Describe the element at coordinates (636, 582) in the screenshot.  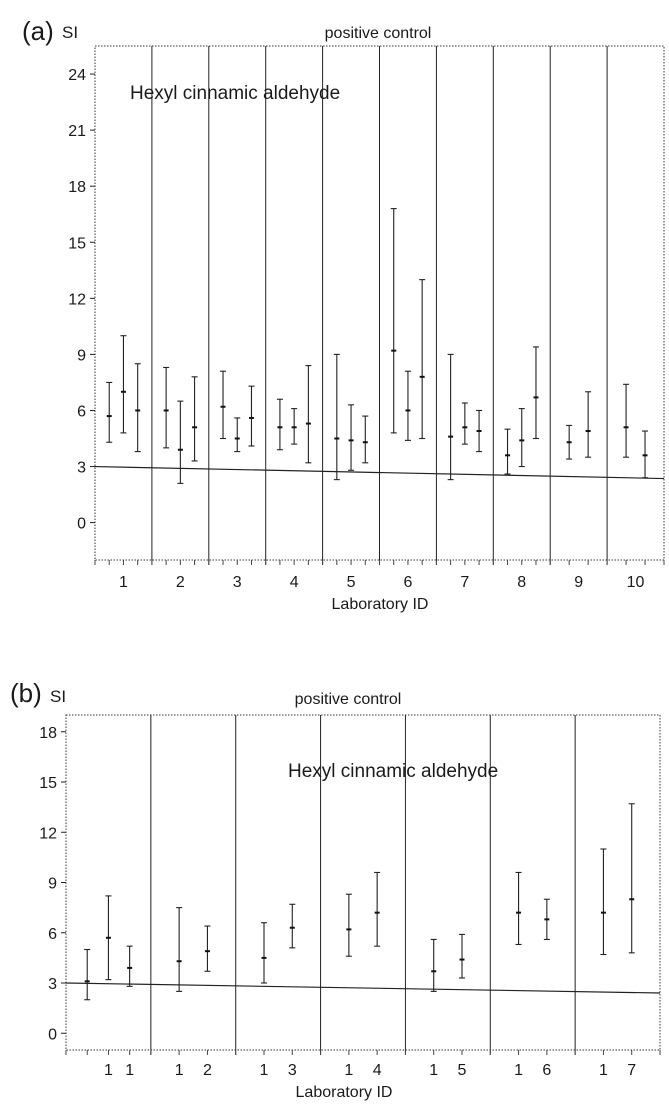
I see `x-tick-label: 10` at that location.